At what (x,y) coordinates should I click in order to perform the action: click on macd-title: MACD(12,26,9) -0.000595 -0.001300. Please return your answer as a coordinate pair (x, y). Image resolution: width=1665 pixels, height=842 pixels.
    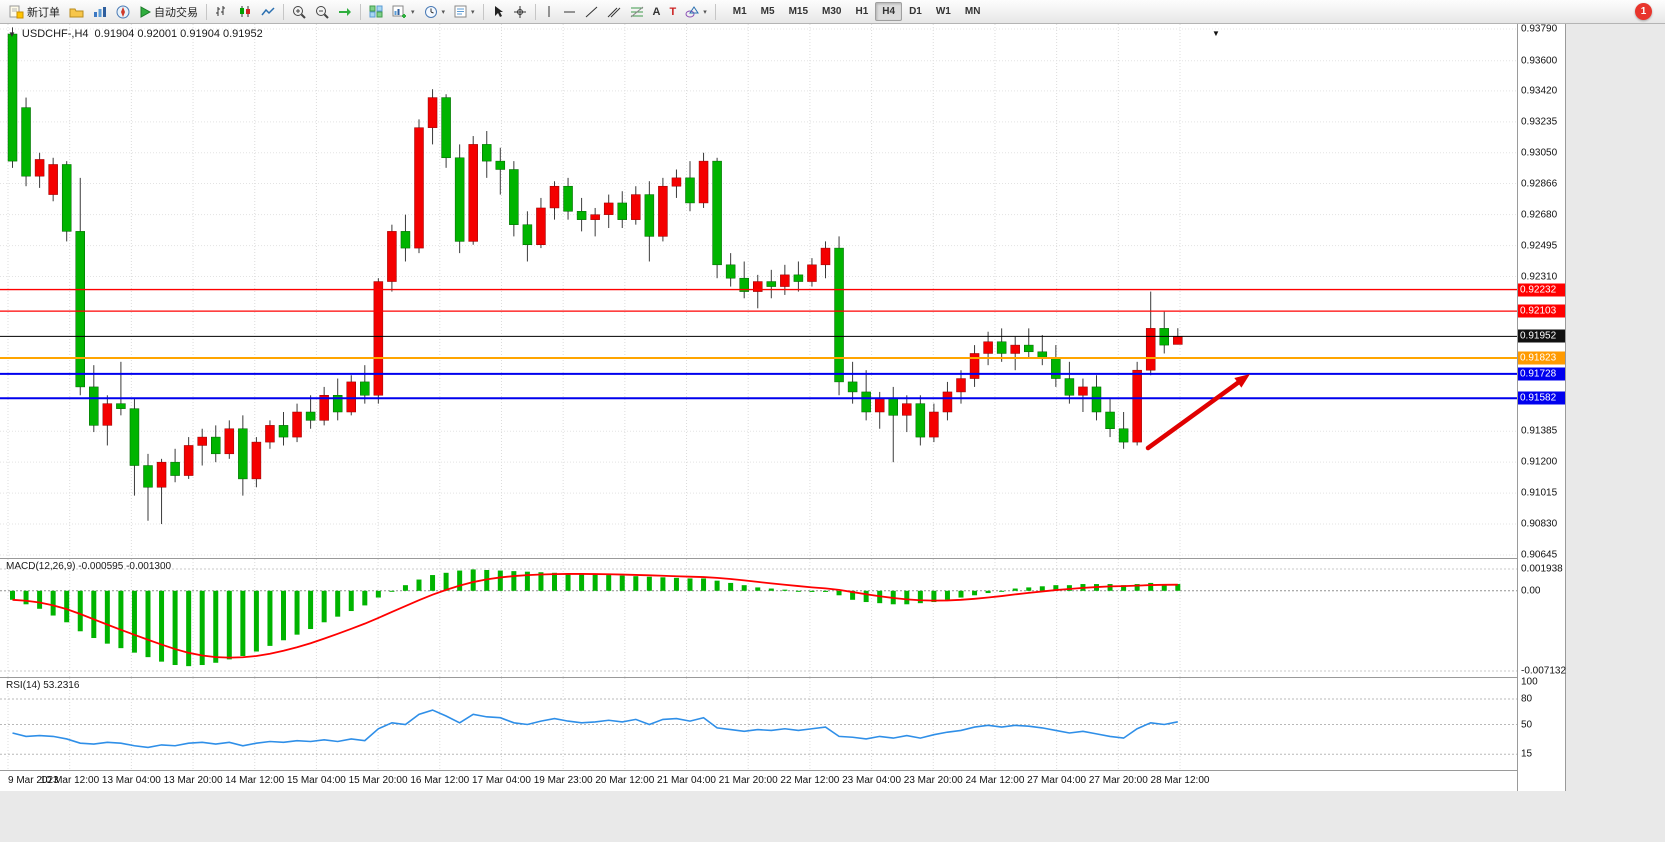
    Looking at the image, I should click on (89, 566).